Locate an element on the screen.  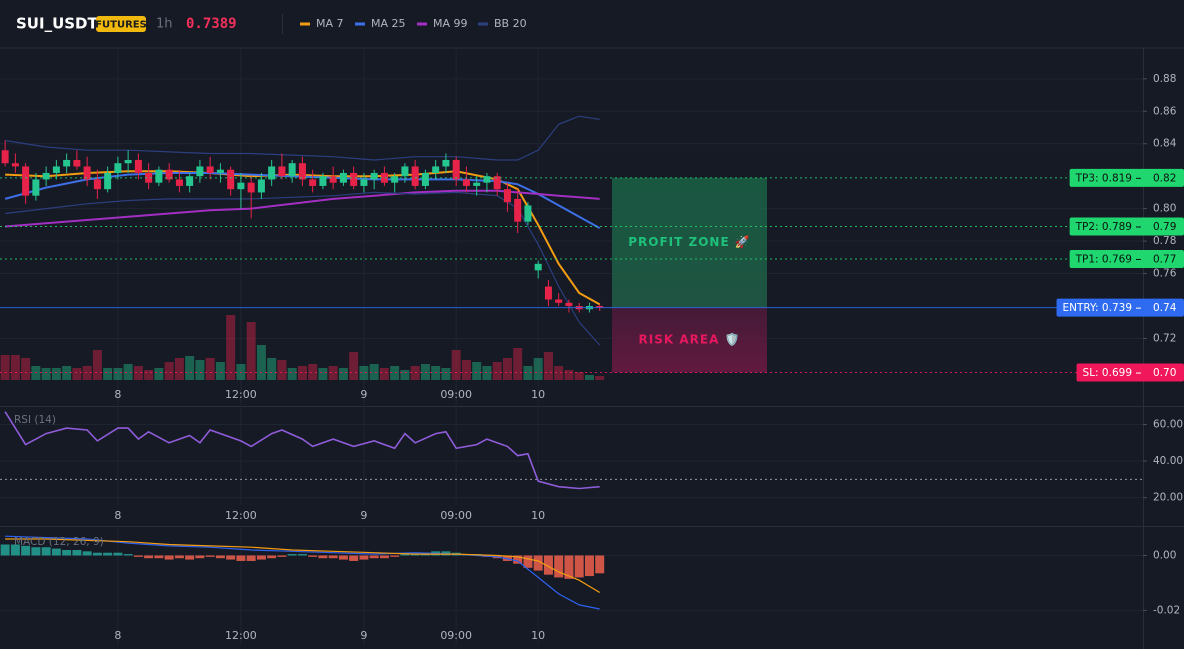
zone is located at coordinates (689, 242).